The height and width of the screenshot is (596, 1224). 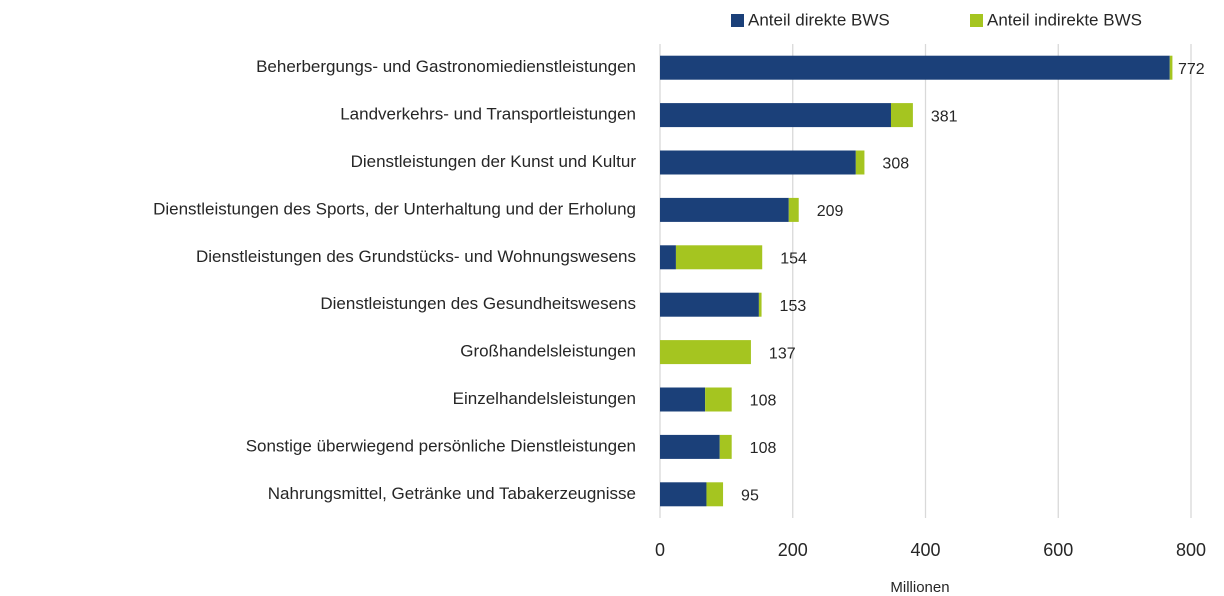 I want to click on total-label: 95, so click(x=750, y=496).